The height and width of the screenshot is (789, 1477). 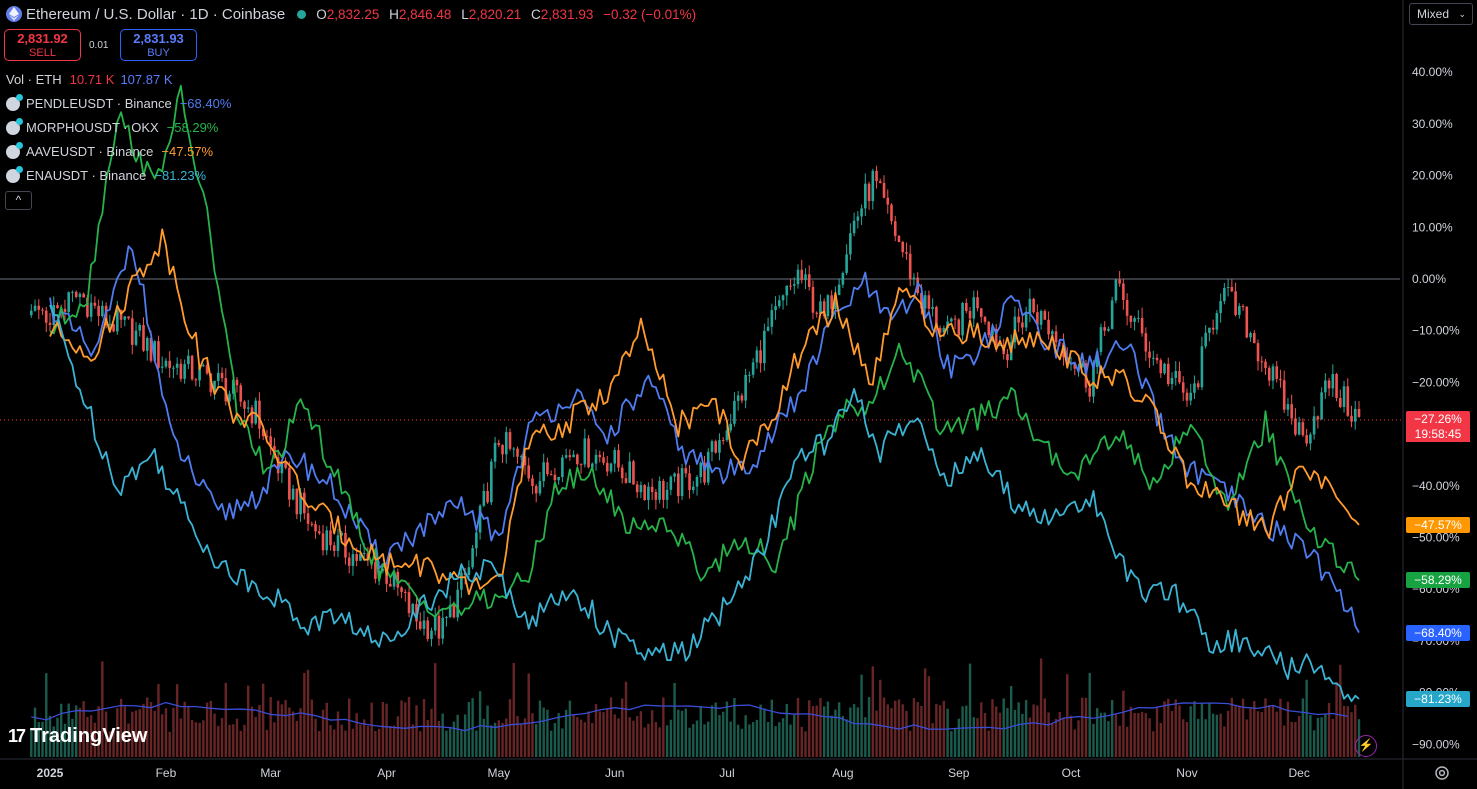 What do you see at coordinates (89, 79) in the screenshot?
I see `volume-legend: Vol · ETH 10.71 K 107.87 K` at bounding box center [89, 79].